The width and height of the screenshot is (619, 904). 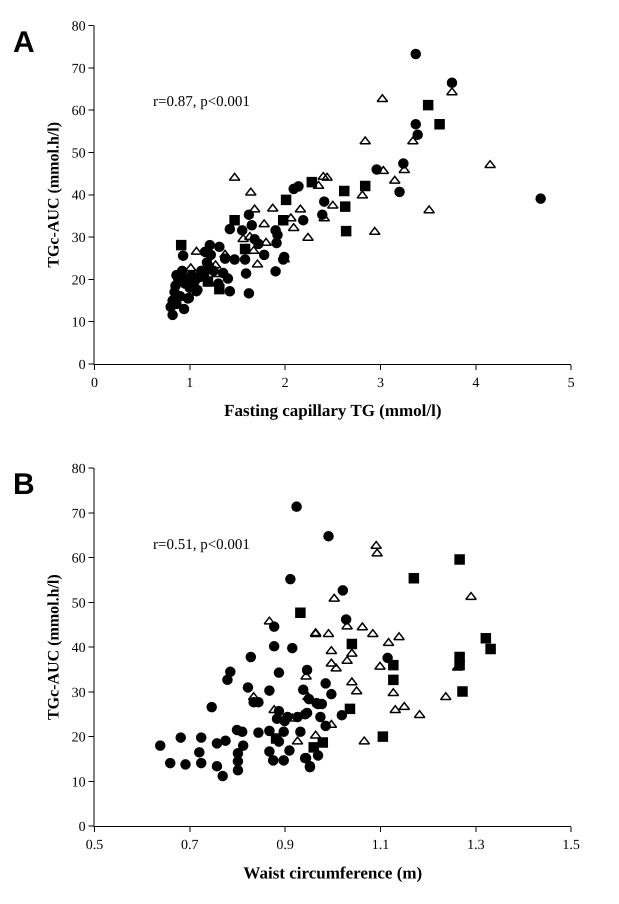 What do you see at coordinates (476, 383) in the screenshot?
I see `x-tick-label: 4` at bounding box center [476, 383].